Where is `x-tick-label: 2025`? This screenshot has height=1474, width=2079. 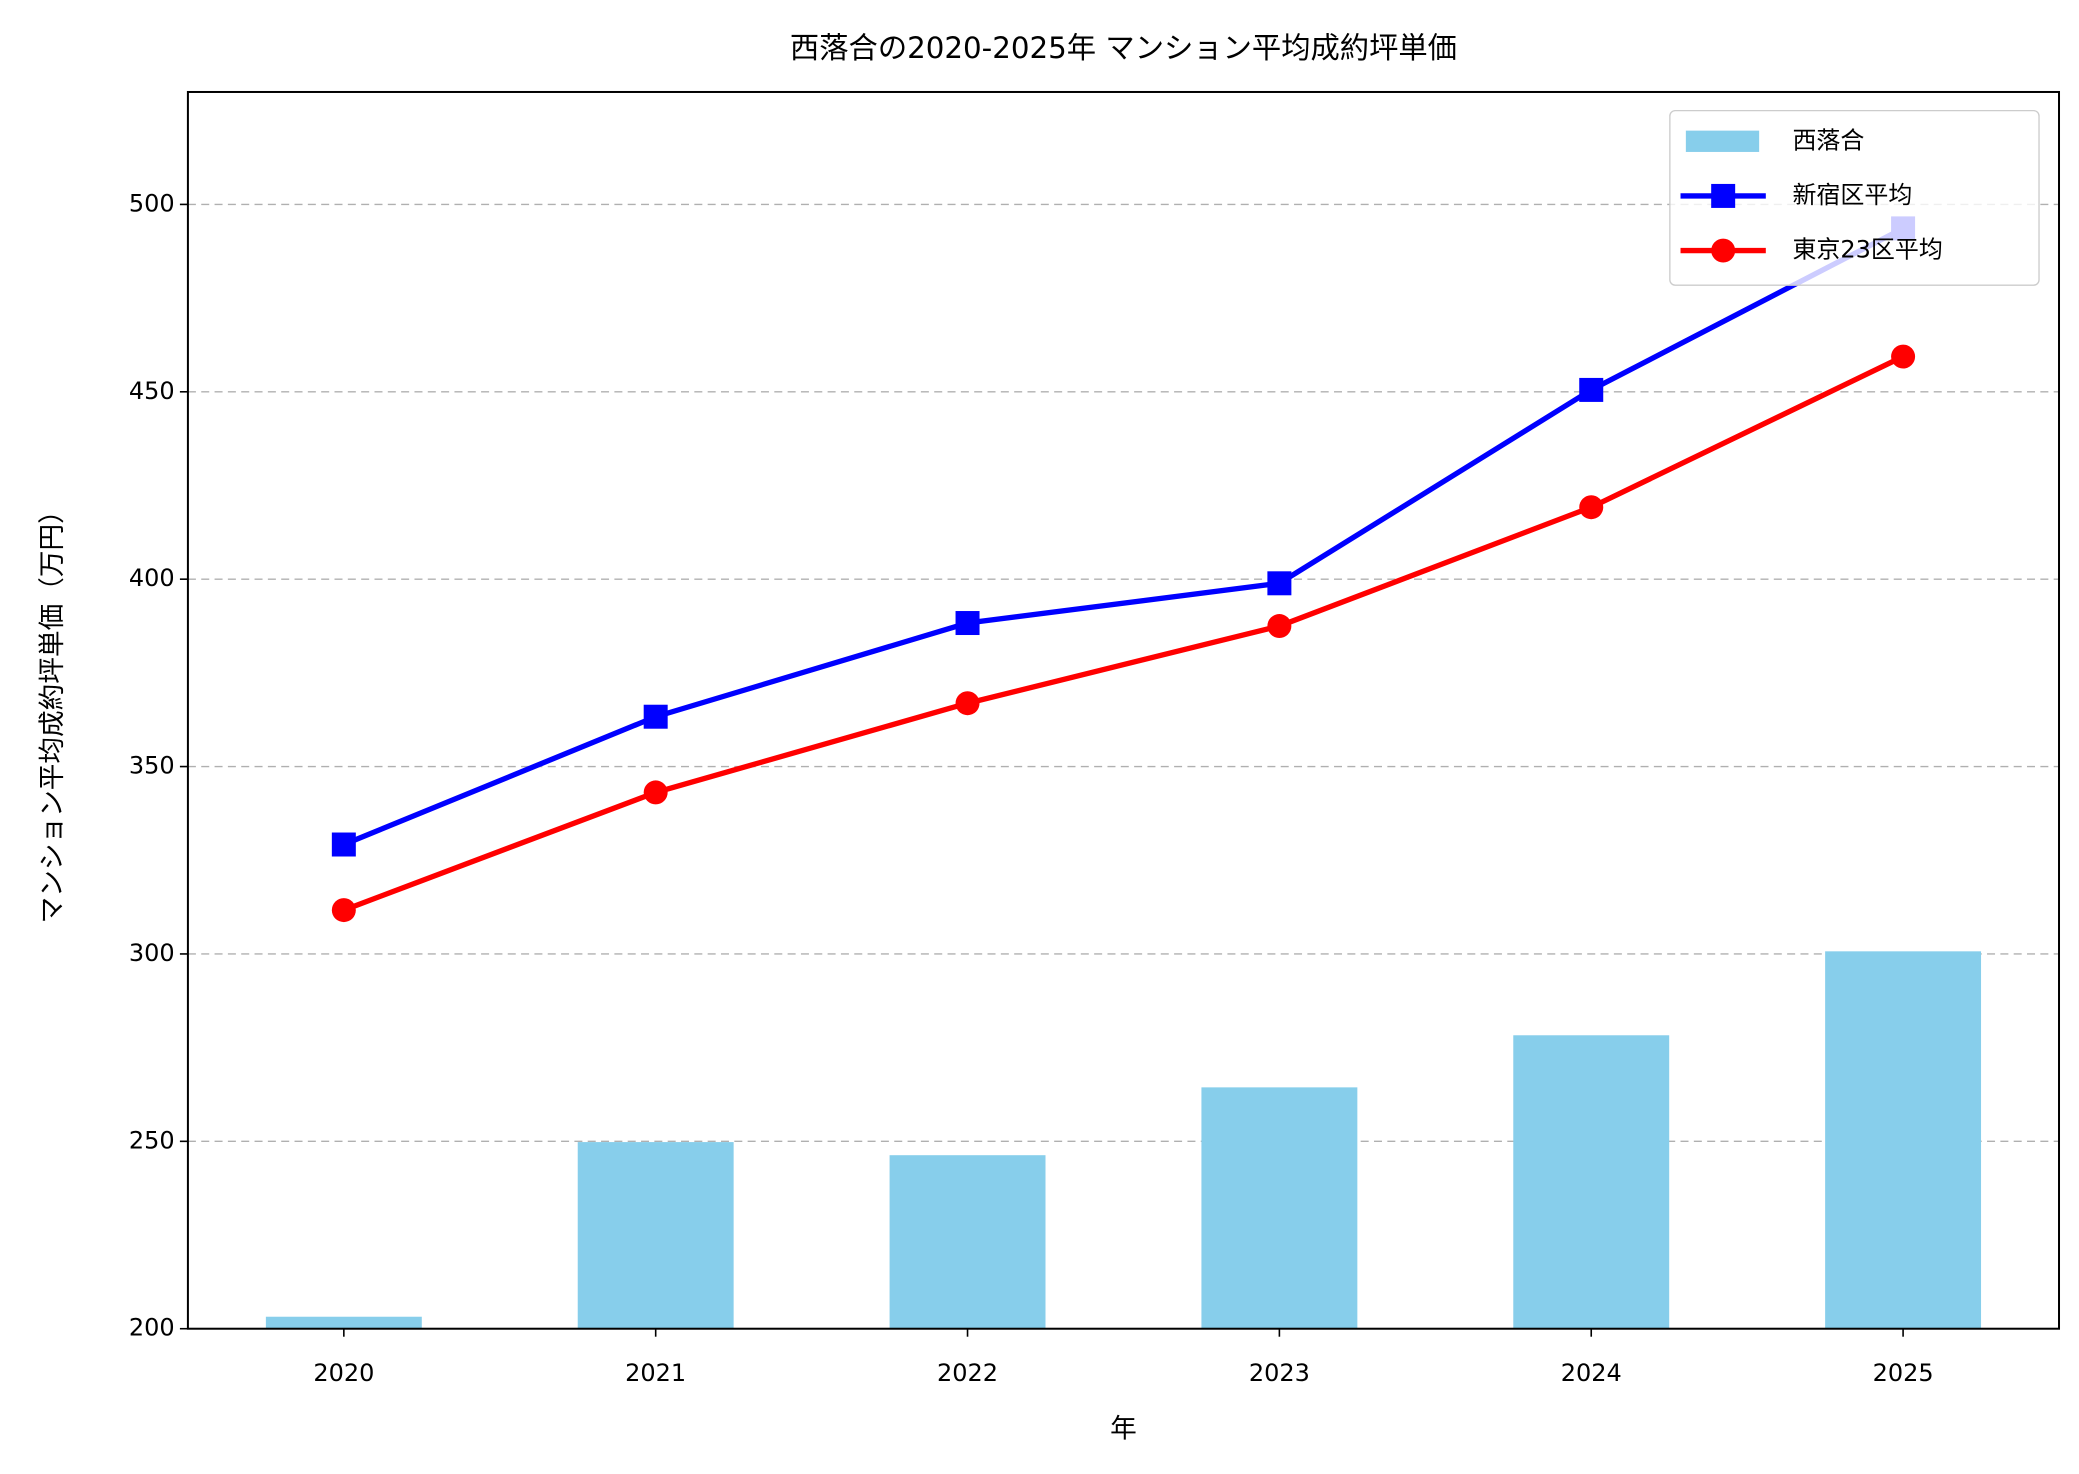
x-tick-label: 2025 is located at coordinates (1903, 1373).